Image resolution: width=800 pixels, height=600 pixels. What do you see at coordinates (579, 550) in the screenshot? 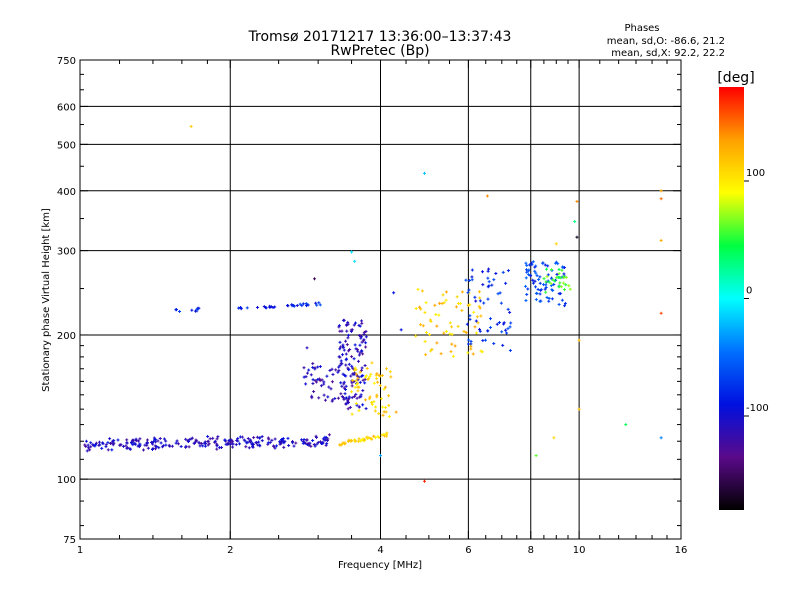
I see `x-tick-label: 10` at bounding box center [579, 550].